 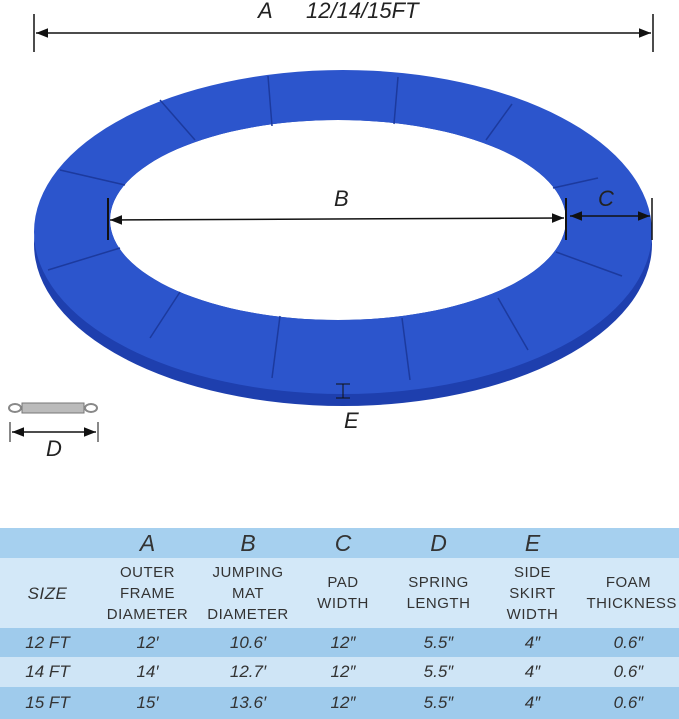 I want to click on header-cell: FOAM THICKNESS, so click(x=628, y=593).